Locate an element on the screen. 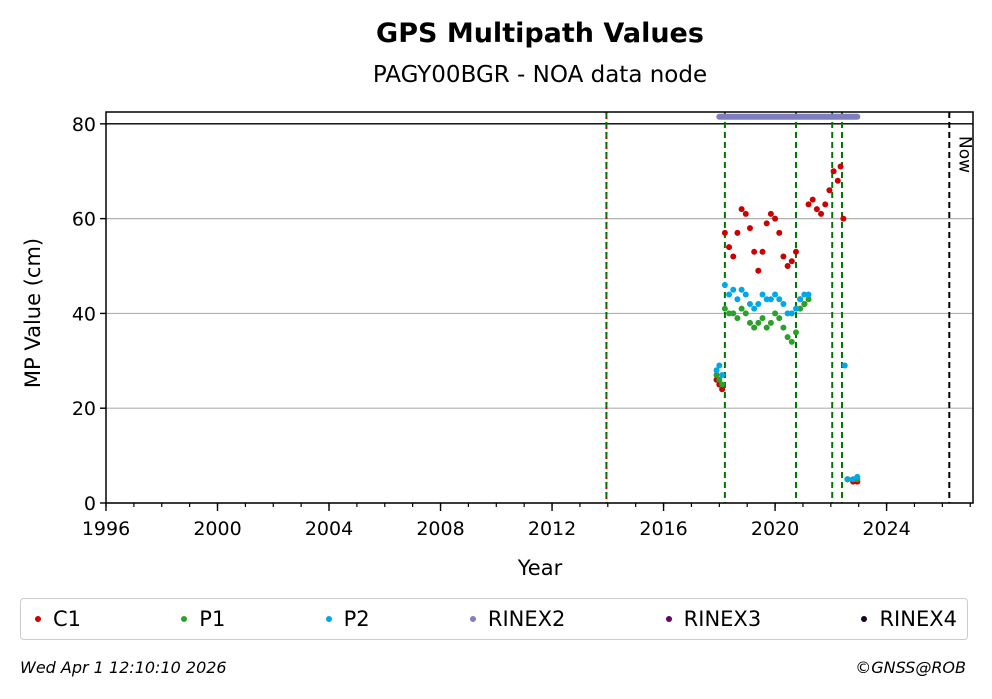 The image size is (992, 699). x-tick-label: 2024 is located at coordinates (886, 529).